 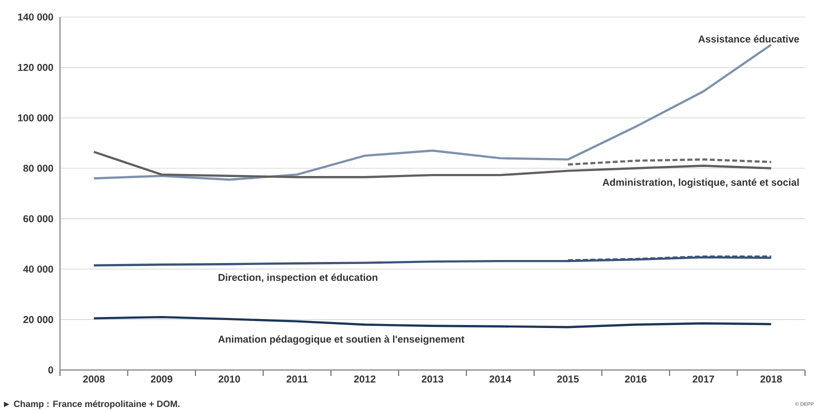 I want to click on x-tick-label: 2010, so click(x=229, y=379).